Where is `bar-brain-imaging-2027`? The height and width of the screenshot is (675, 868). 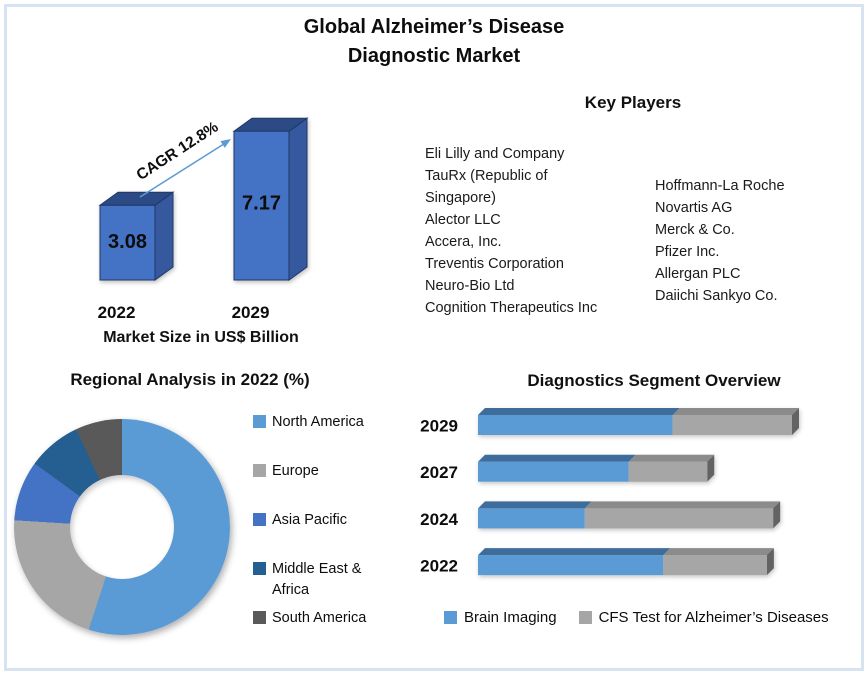
bar-brain-imaging-2027 is located at coordinates (553, 471).